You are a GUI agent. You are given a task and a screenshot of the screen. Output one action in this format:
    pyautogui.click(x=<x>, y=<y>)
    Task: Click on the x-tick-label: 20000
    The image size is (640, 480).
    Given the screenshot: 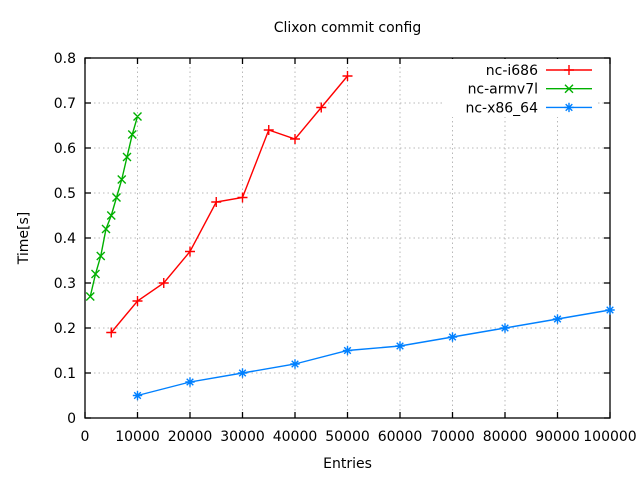 What is the action you would take?
    pyautogui.click(x=190, y=437)
    